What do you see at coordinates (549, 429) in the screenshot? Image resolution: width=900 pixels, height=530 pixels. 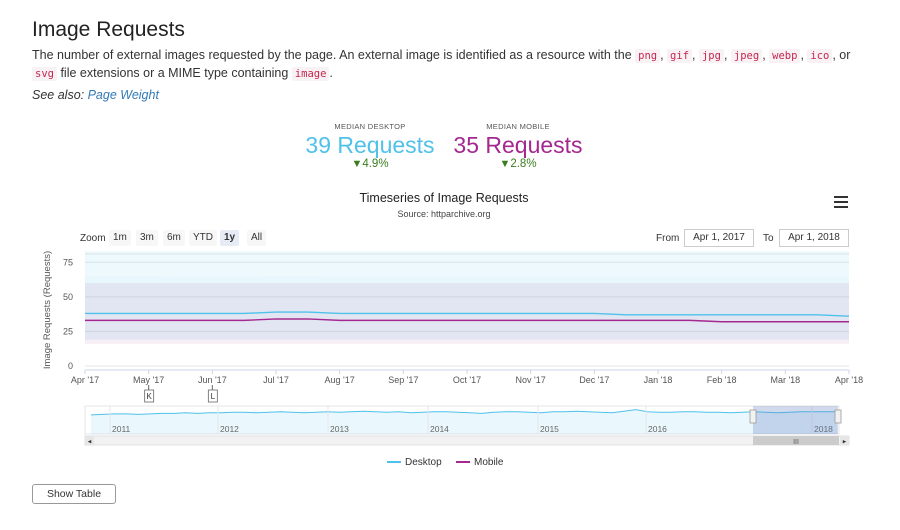 I see `navigator-year-label: 2015` at bounding box center [549, 429].